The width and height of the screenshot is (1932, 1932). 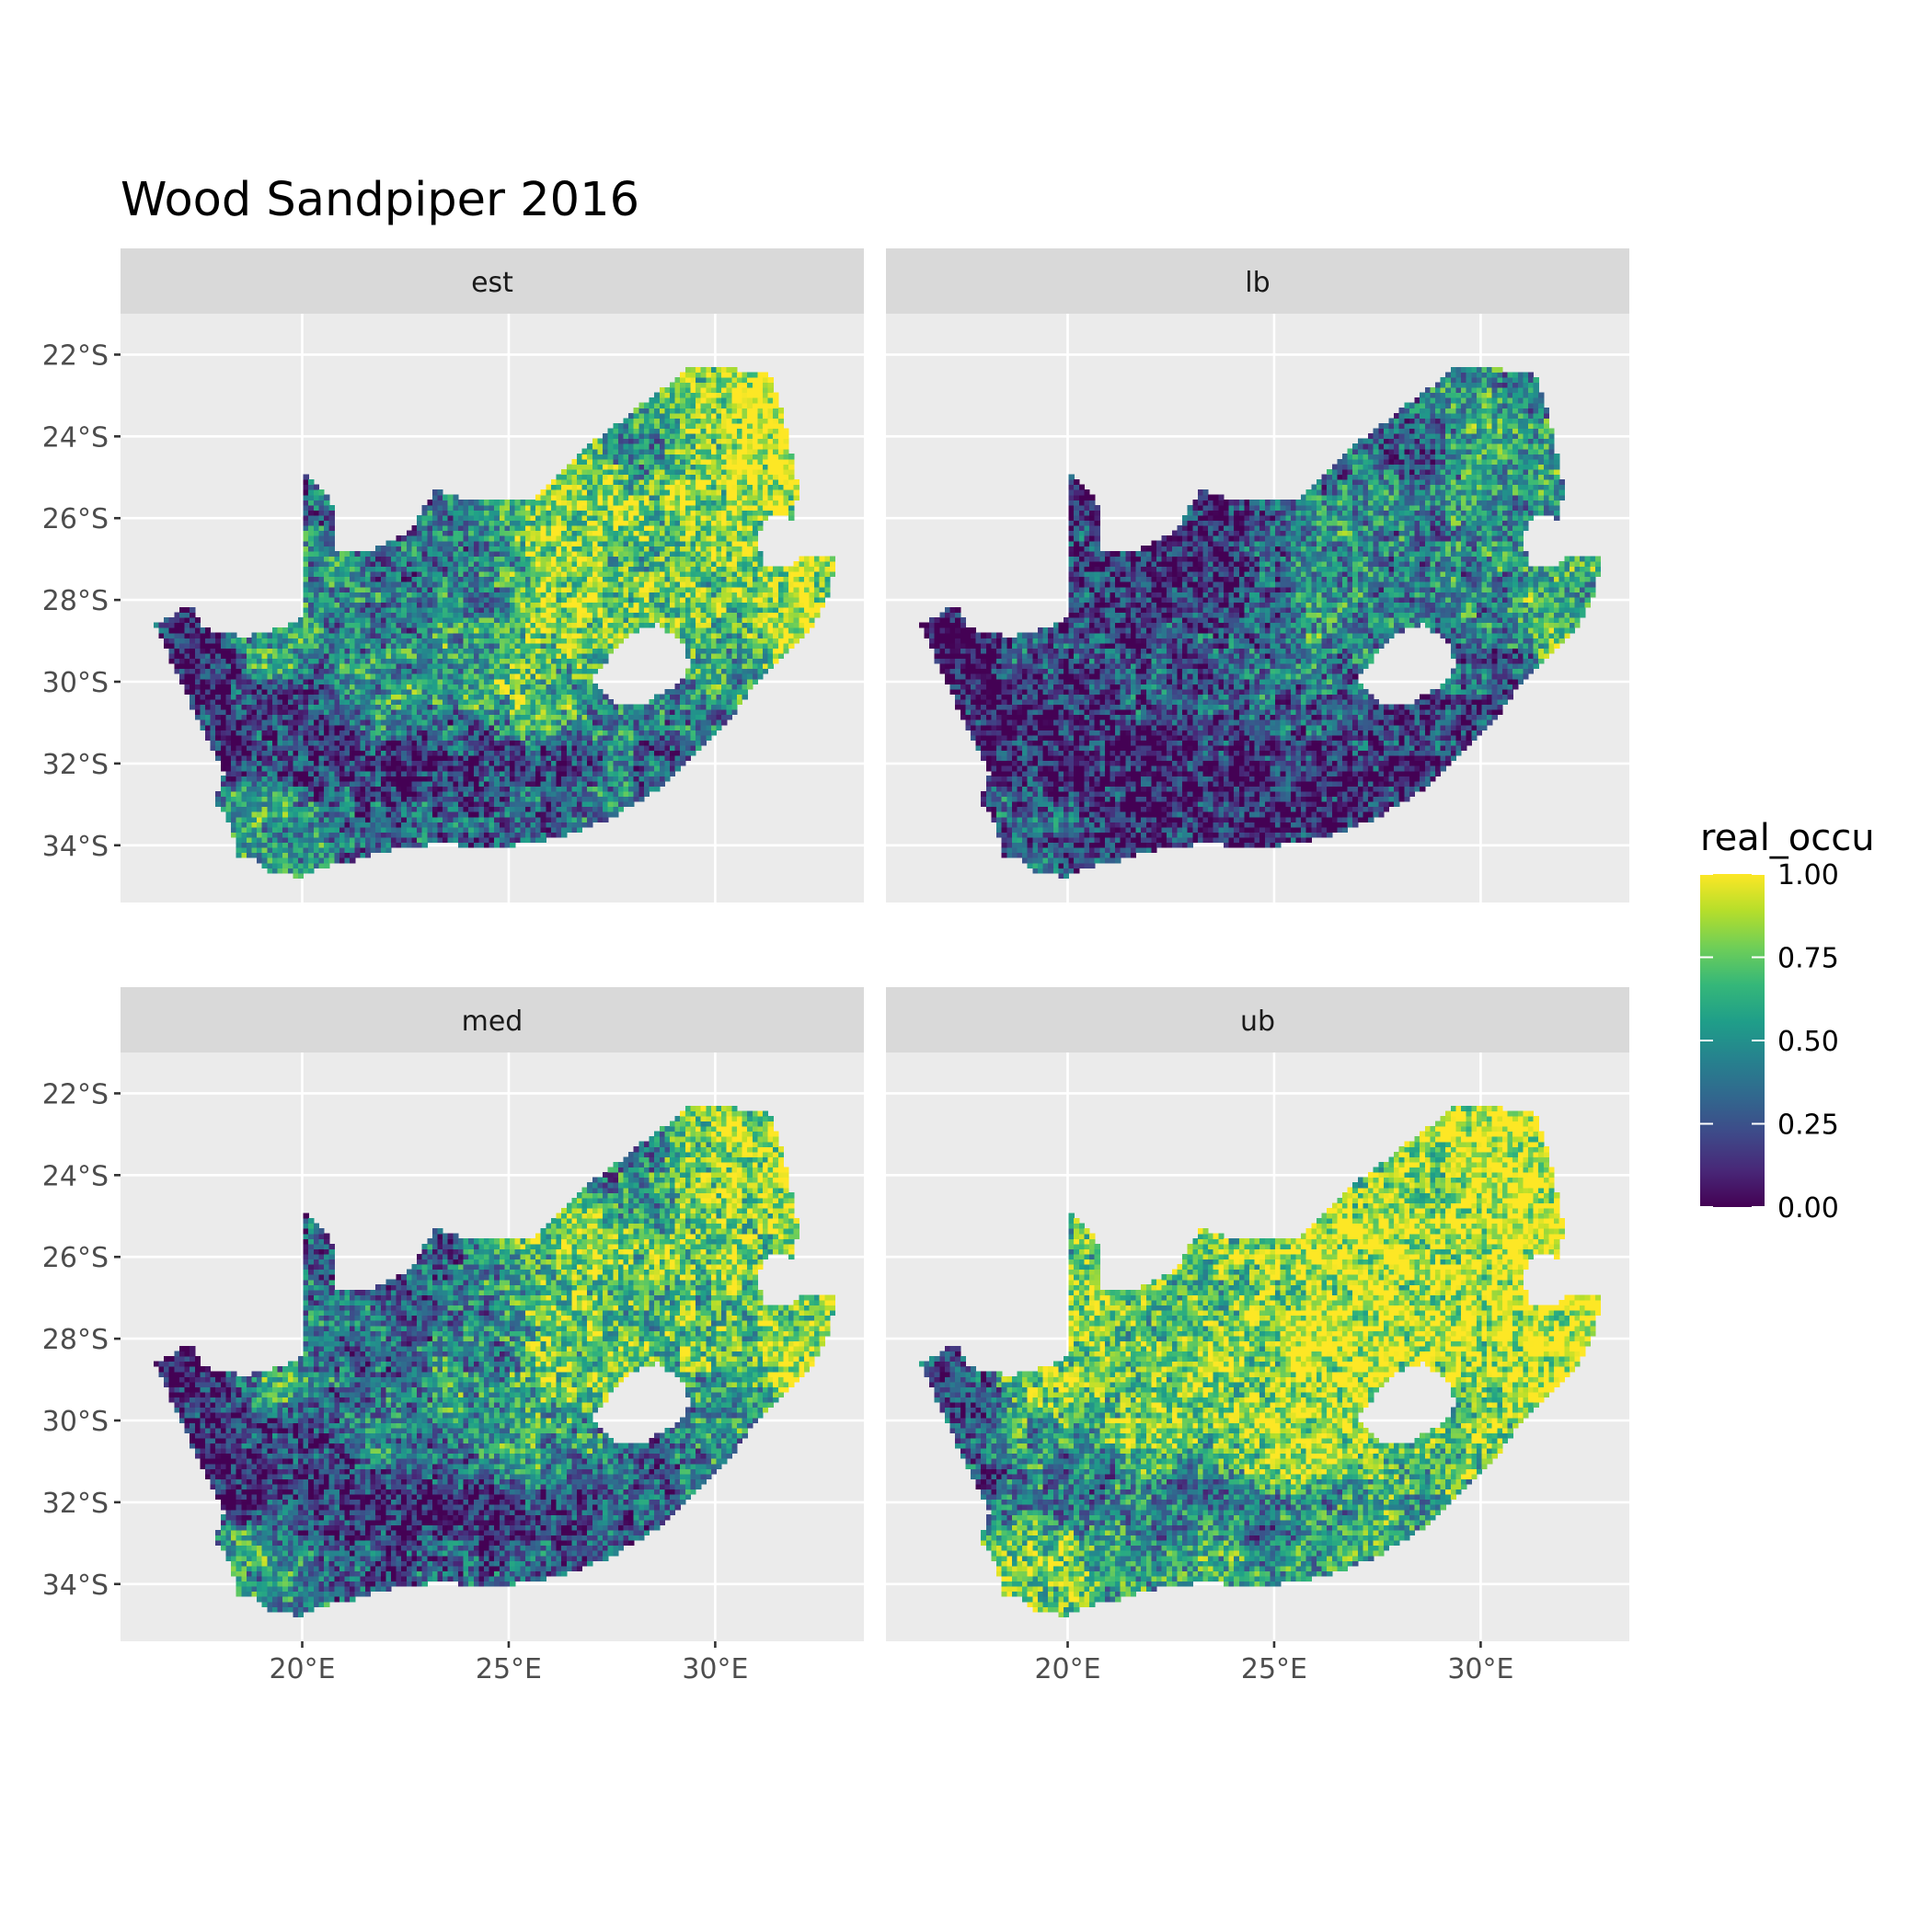 What do you see at coordinates (1808, 1126) in the screenshot?
I see `legend-break-label: 0.25` at bounding box center [1808, 1126].